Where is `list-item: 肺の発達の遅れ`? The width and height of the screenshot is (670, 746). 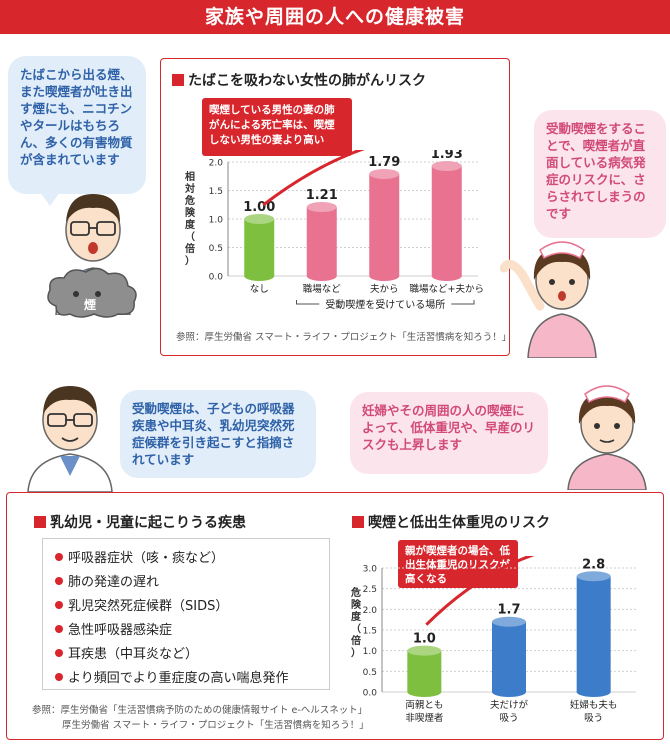
list-item: 肺の発達の遅れ is located at coordinates (107, 580).